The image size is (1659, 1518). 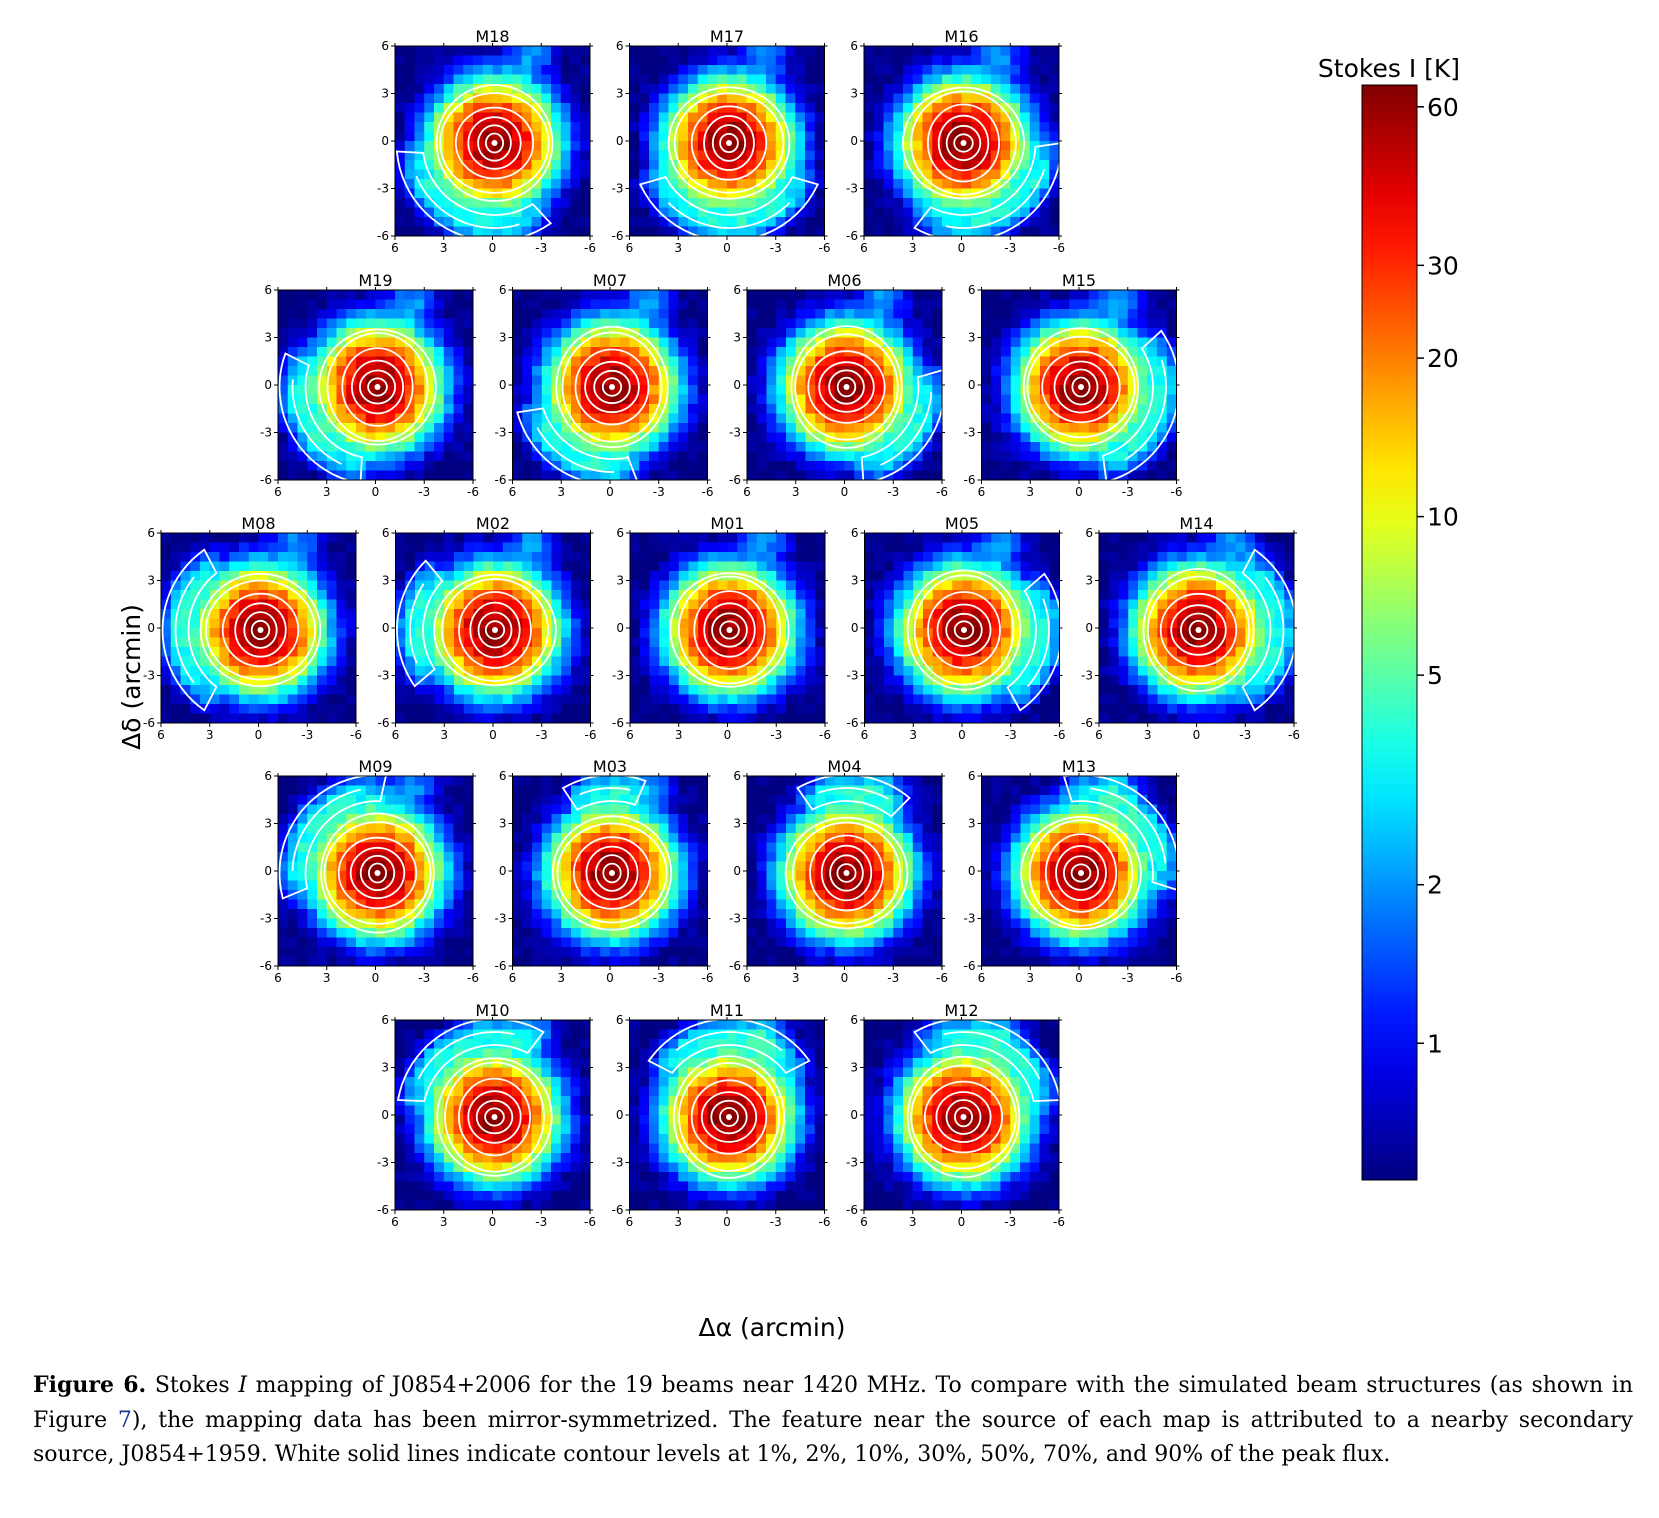 I want to click on panel-m02: 6-63-300-33-66 M02, so click(x=487, y=628).